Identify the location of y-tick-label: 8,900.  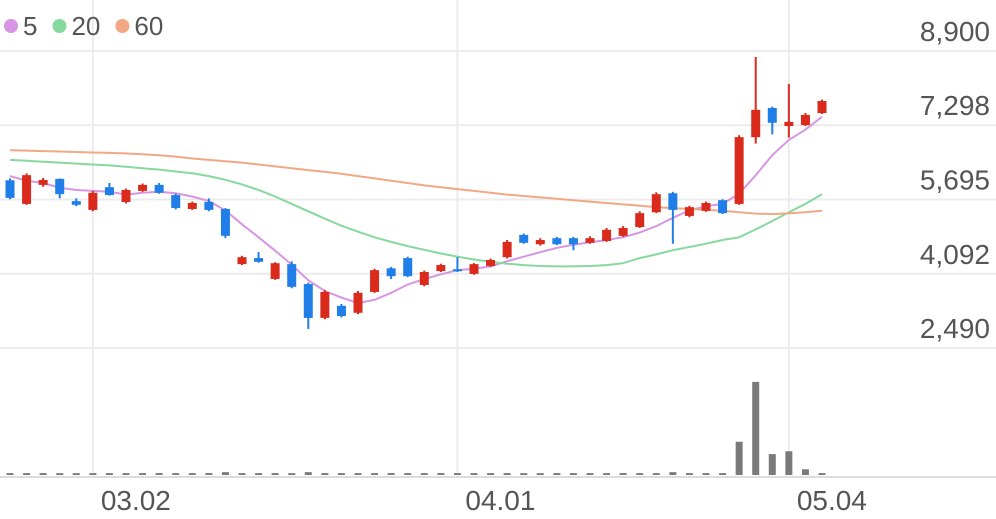
(955, 31).